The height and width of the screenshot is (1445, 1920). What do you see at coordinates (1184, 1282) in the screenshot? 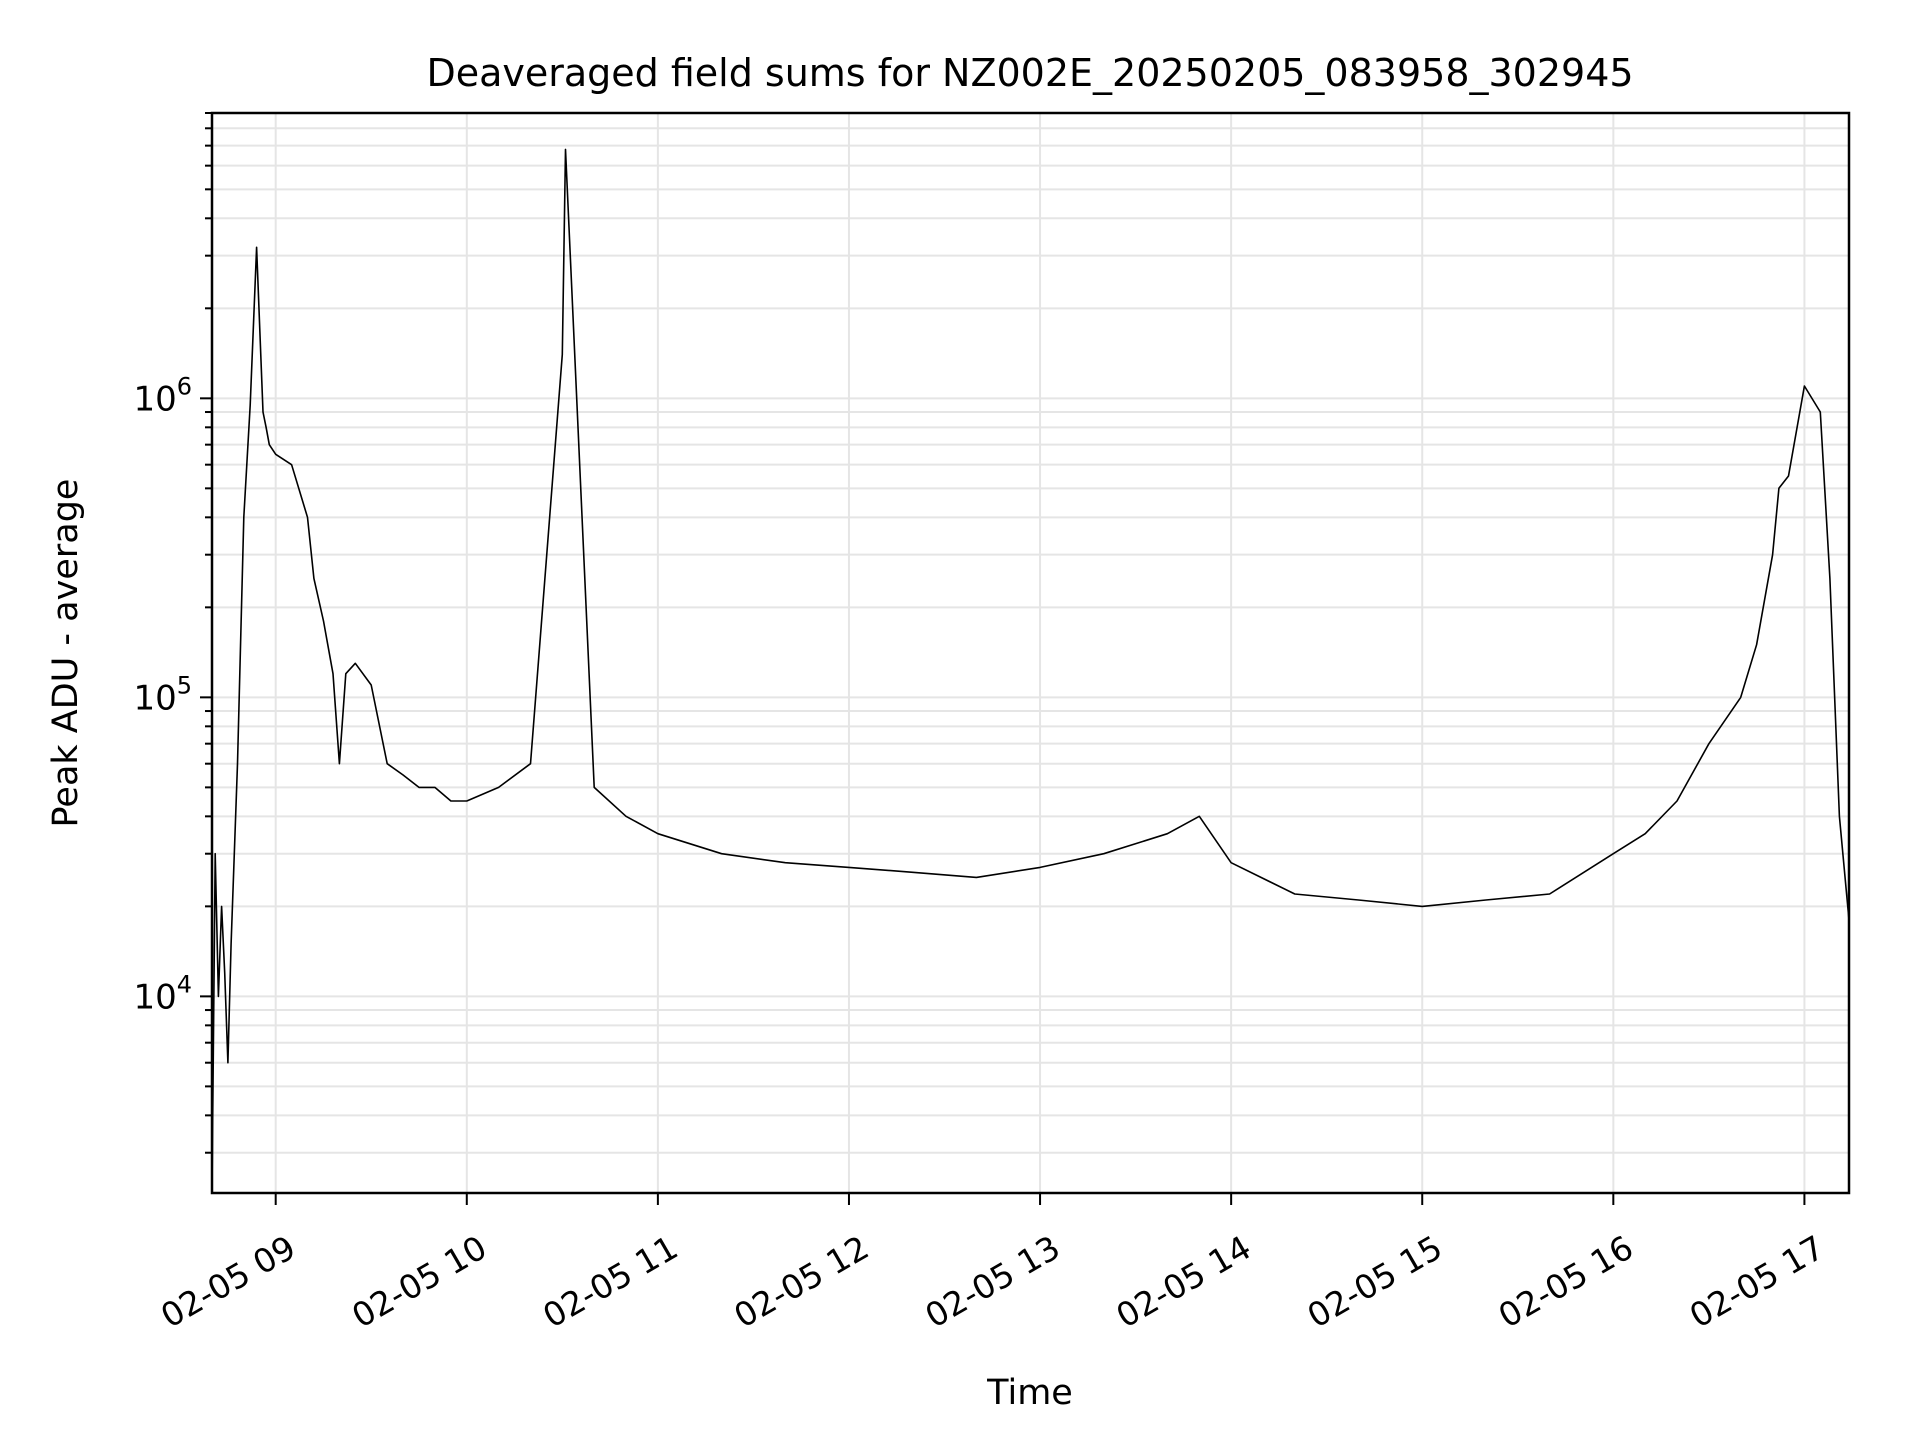
I see `x-tick-label: 02-05 14` at bounding box center [1184, 1282].